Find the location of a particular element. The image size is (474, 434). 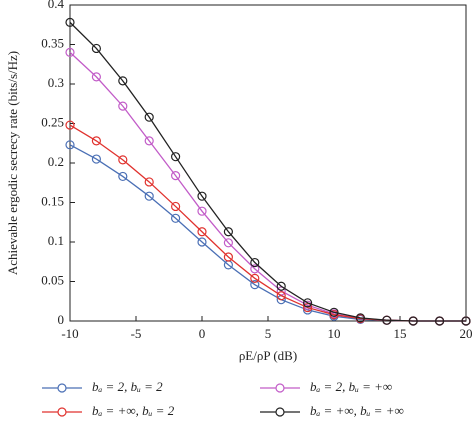

y-tick-label: 0.05 is located at coordinates (52, 279).